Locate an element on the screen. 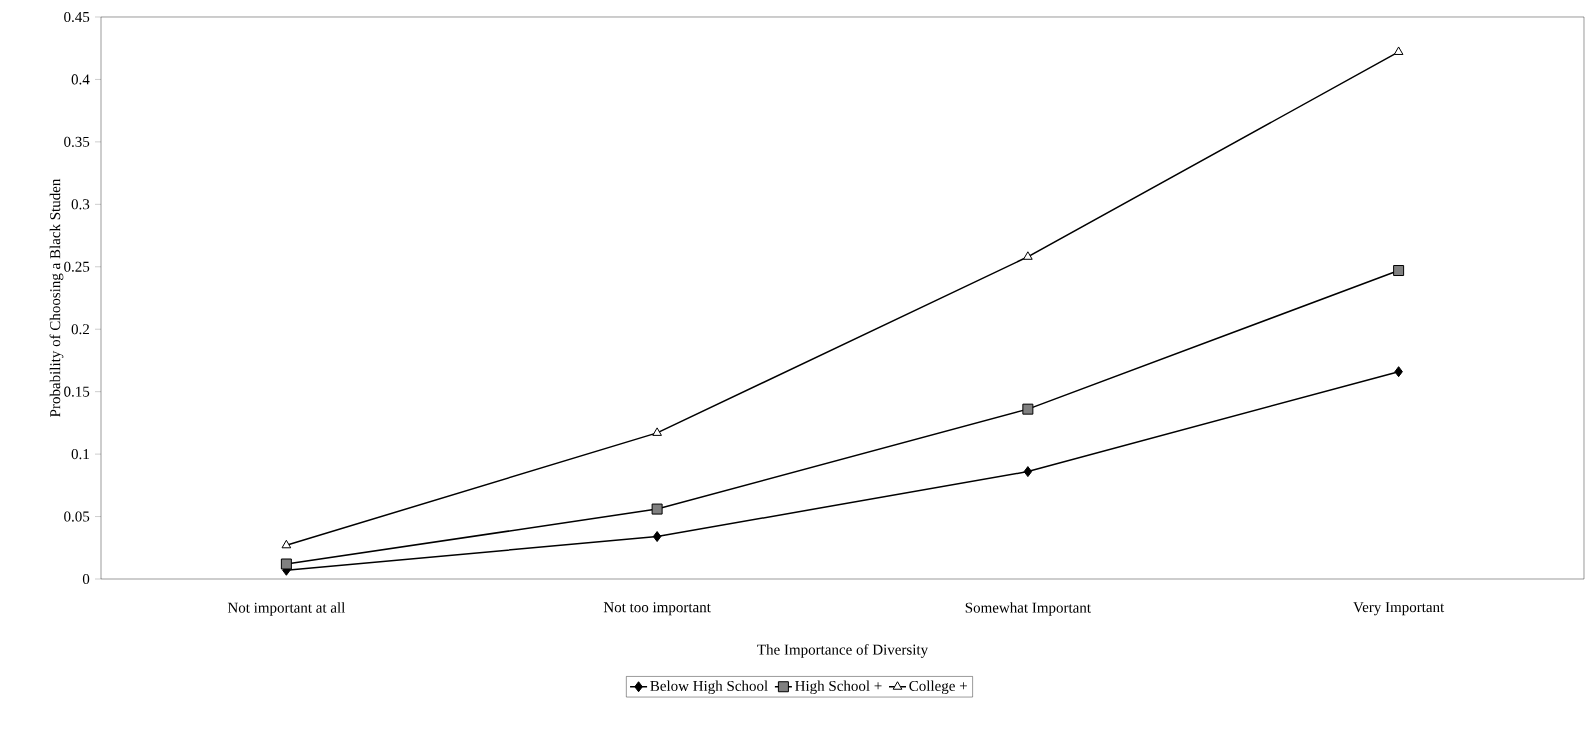  x-tick-label: Not too important is located at coordinates (657, 609).